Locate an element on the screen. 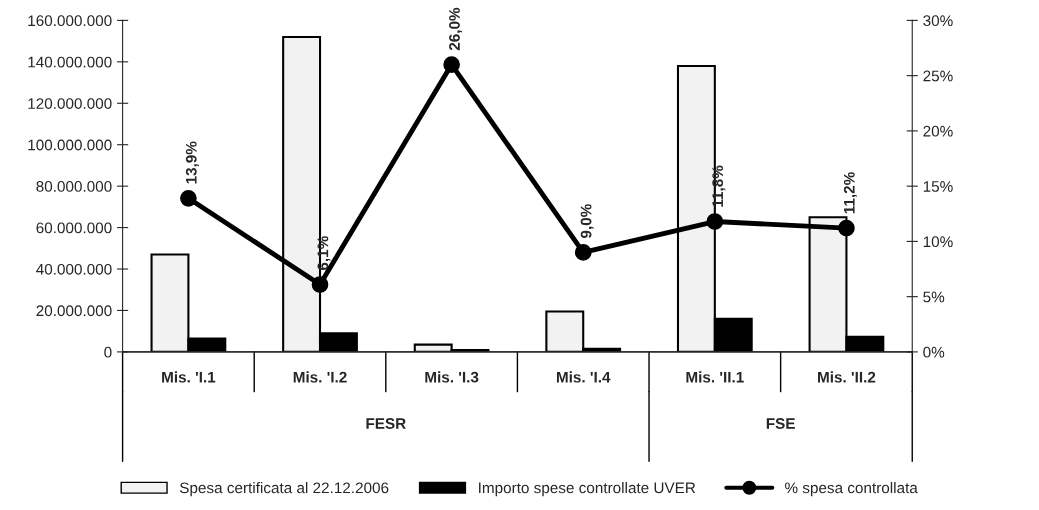 The height and width of the screenshot is (510, 1039). legend-label: Spesa certificata al 22.12.2006 is located at coordinates (284, 489).